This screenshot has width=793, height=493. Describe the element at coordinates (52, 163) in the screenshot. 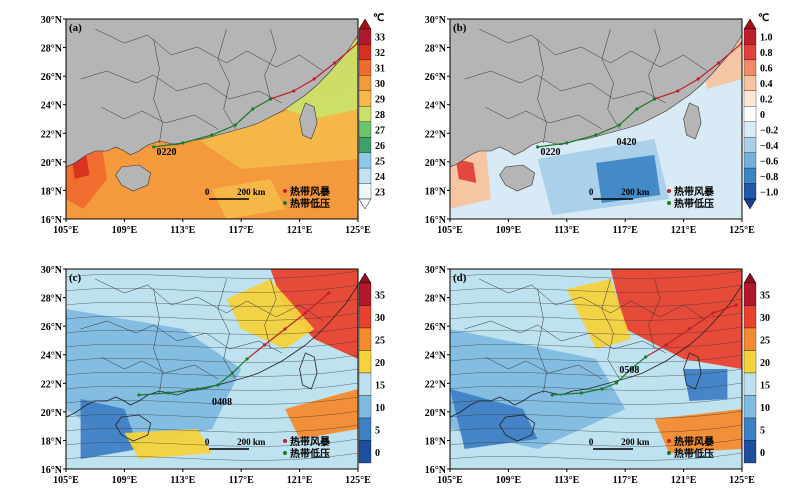

I see `y-tick-label: 20°N` at that location.